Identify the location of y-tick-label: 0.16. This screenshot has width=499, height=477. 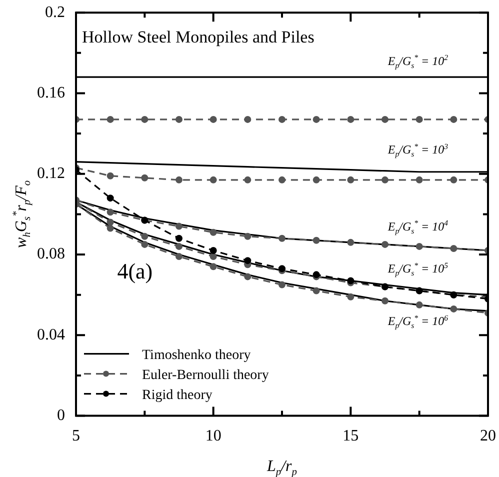
(51, 93).